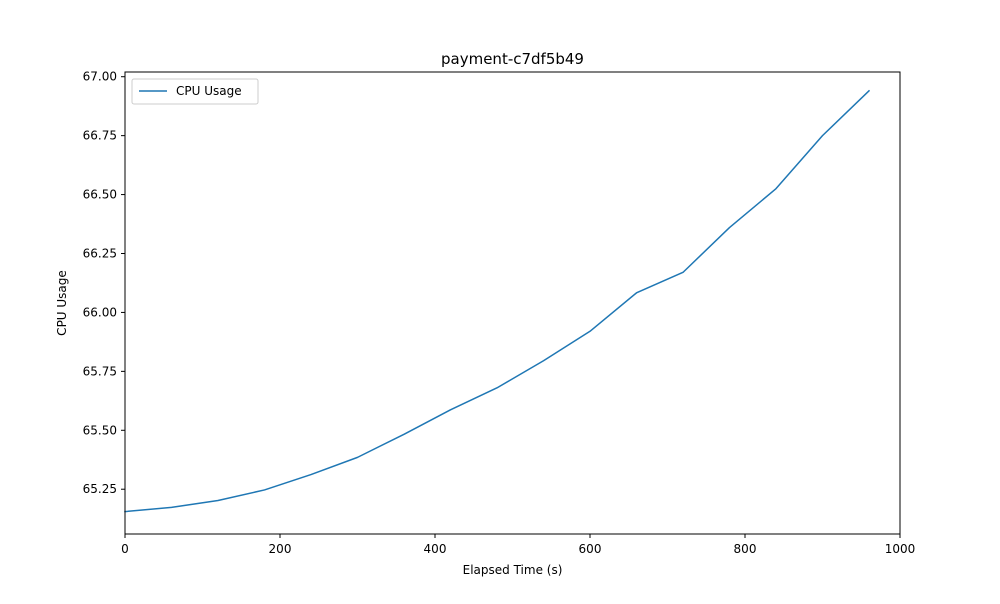 This screenshot has width=1000, height=604. Describe the element at coordinates (435, 549) in the screenshot. I see `x-tick-label: 400` at that location.